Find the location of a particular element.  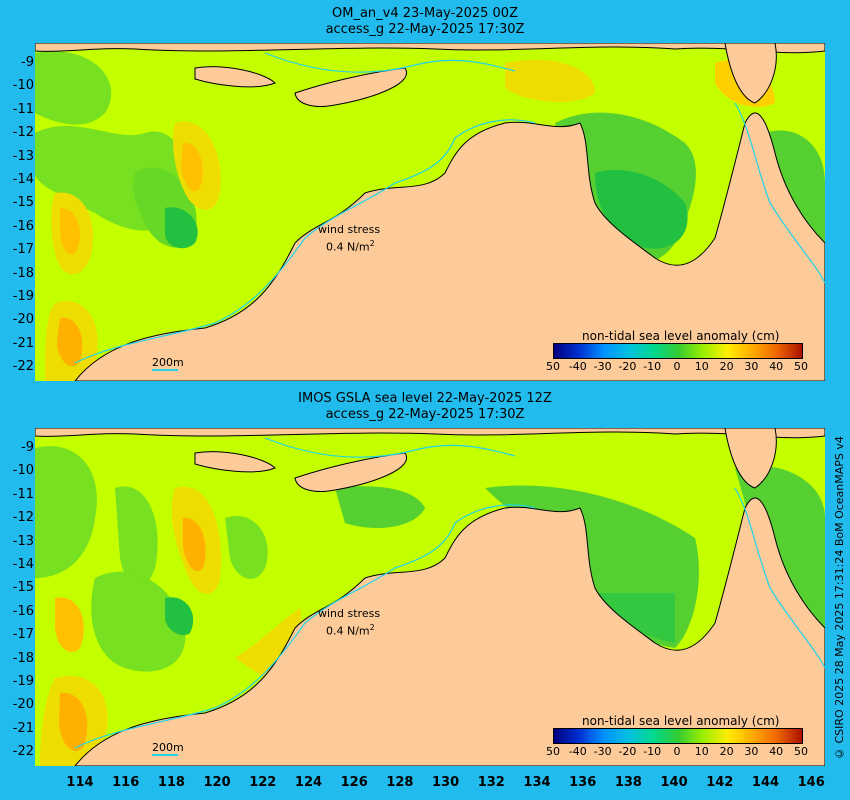

bottom-lat-label: -17 is located at coordinates (23, 635).